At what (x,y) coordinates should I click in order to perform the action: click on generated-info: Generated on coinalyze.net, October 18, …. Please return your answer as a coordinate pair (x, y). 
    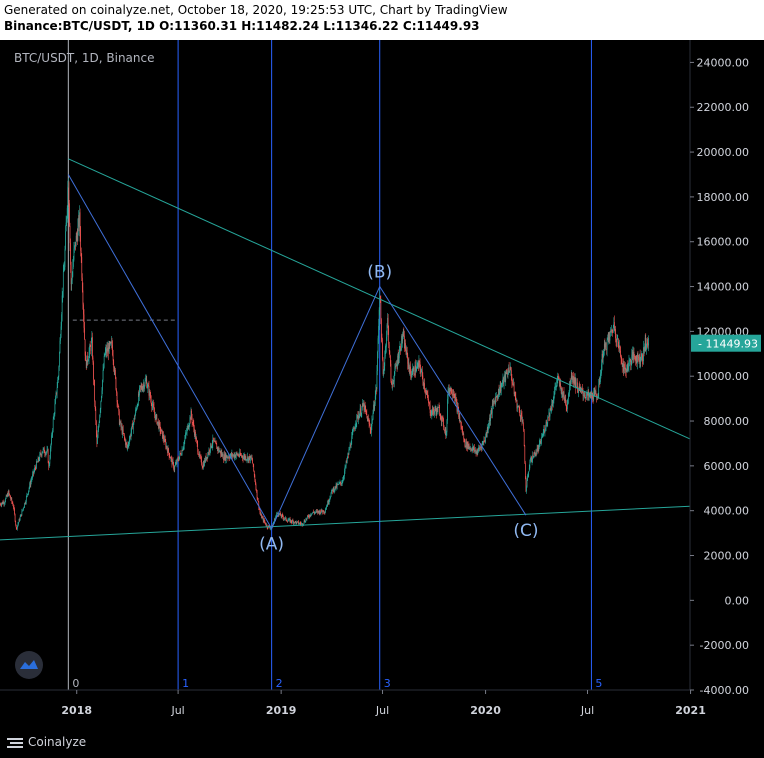
    Looking at the image, I should click on (256, 10).